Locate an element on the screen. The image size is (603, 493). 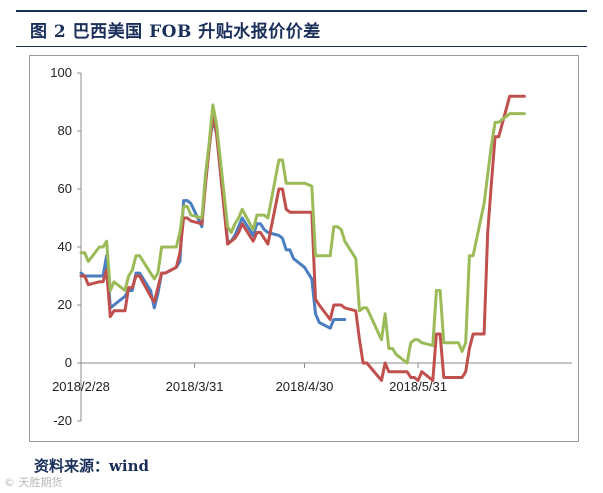
chart-title: 图 2 巴西美国 FOB 升贴水报价价差 is located at coordinates (175, 32).